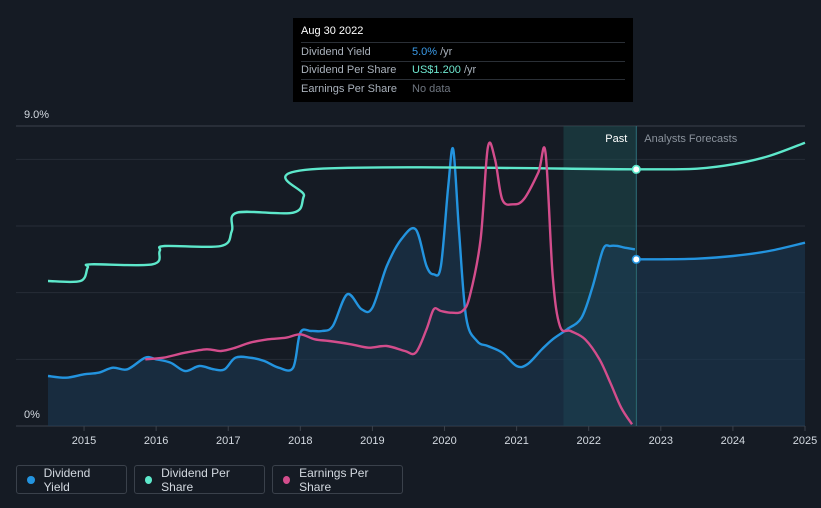 This screenshot has width=821, height=508. What do you see at coordinates (349, 88) in the screenshot?
I see `tooltip-label: Earnings Per Share` at bounding box center [349, 88].